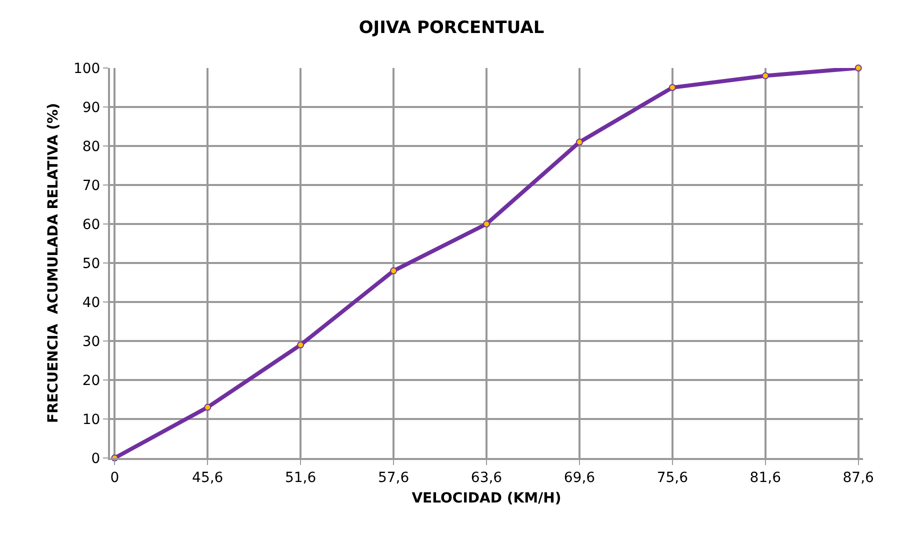 The width and height of the screenshot is (903, 533). Describe the element at coordinates (86, 68) in the screenshot. I see `y-tick-label: 100` at that location.